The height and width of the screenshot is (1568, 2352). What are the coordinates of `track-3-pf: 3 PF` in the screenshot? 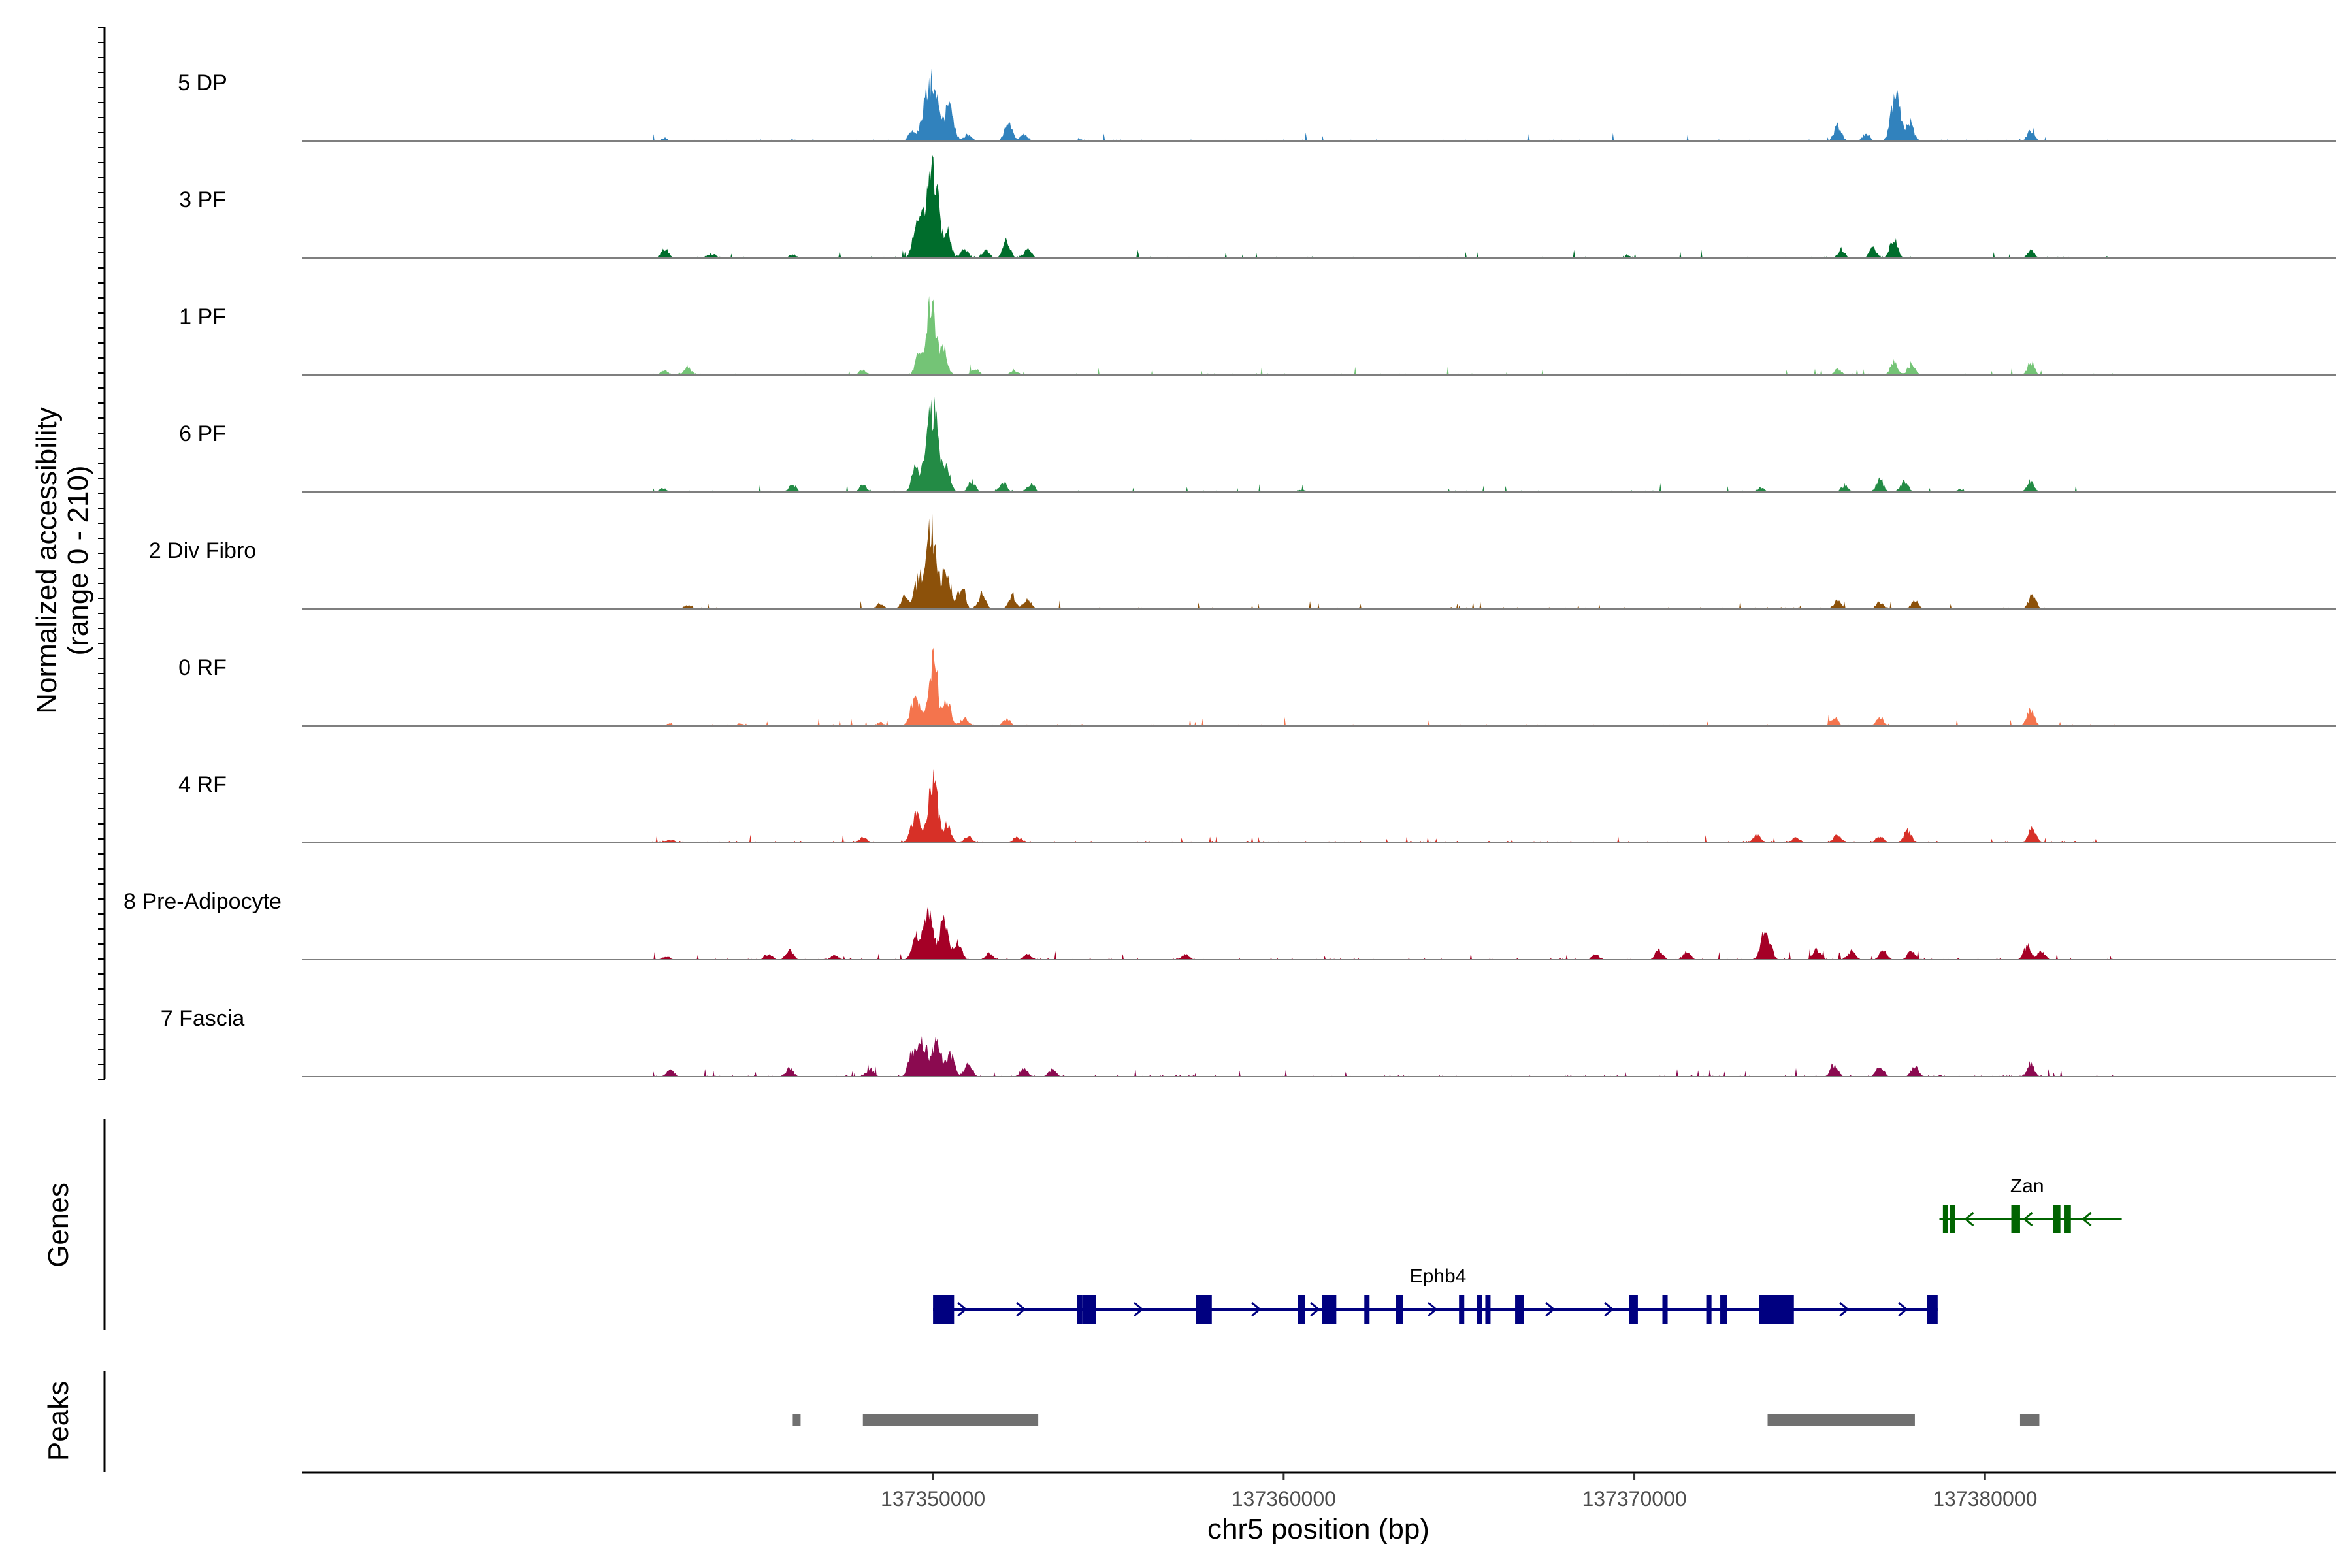 It's located at (1257, 207).